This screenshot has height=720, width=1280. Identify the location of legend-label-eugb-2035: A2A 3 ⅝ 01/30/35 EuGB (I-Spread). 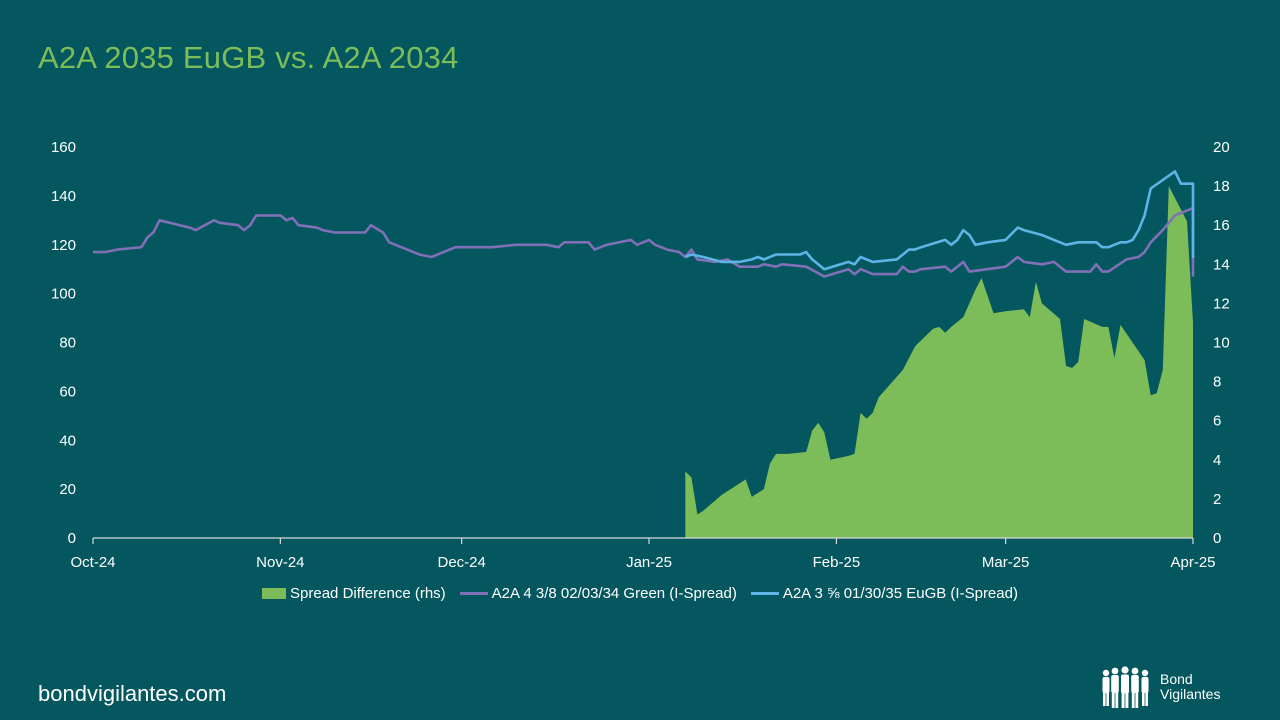
(900, 593).